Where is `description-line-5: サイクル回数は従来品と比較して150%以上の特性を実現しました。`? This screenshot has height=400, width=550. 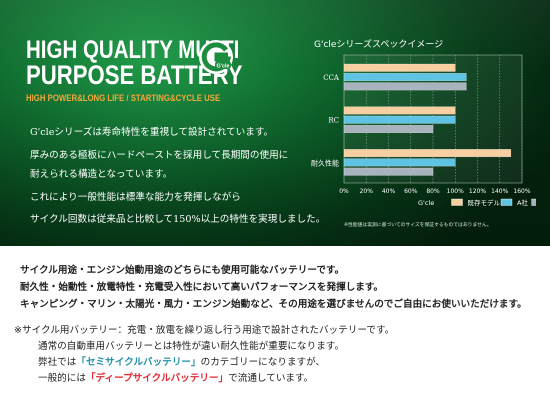 description-line-5: サイクル回数は従来品と比較して150%以上の特性を実現しました。 is located at coordinates (178, 219).